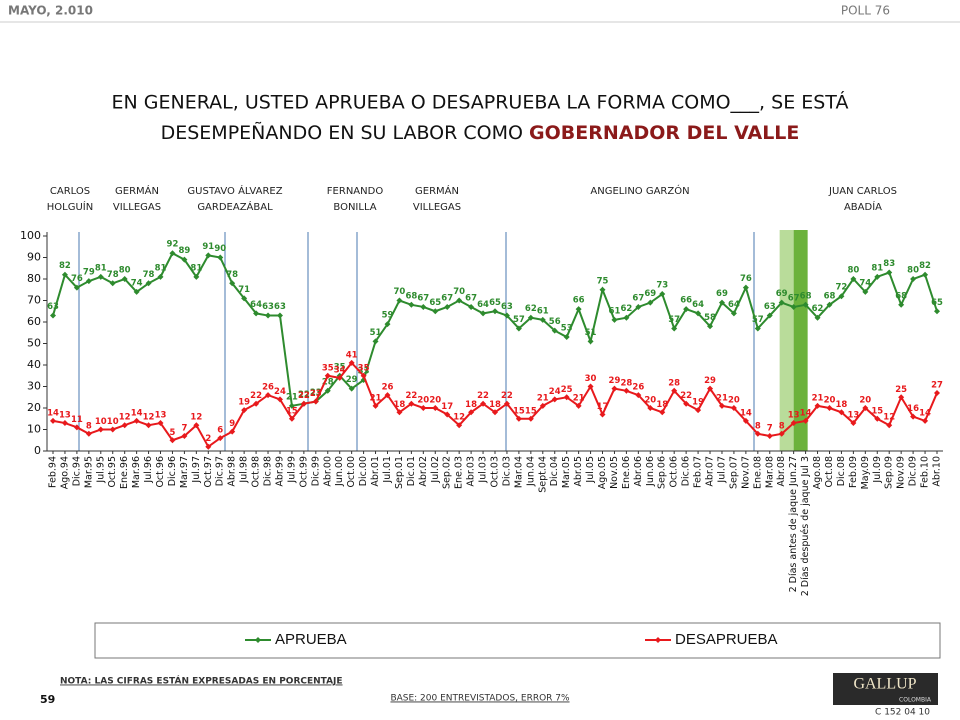 This screenshot has height=720, width=960. What do you see at coordinates (279, 471) in the screenshot?
I see `x-tick-label: Abr.99` at bounding box center [279, 471].